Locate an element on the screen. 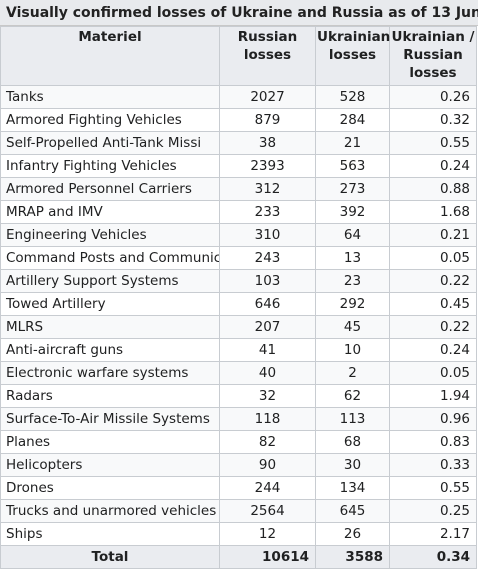  table-row: Helicopters 90 30 0.33 is located at coordinates (238, 465).